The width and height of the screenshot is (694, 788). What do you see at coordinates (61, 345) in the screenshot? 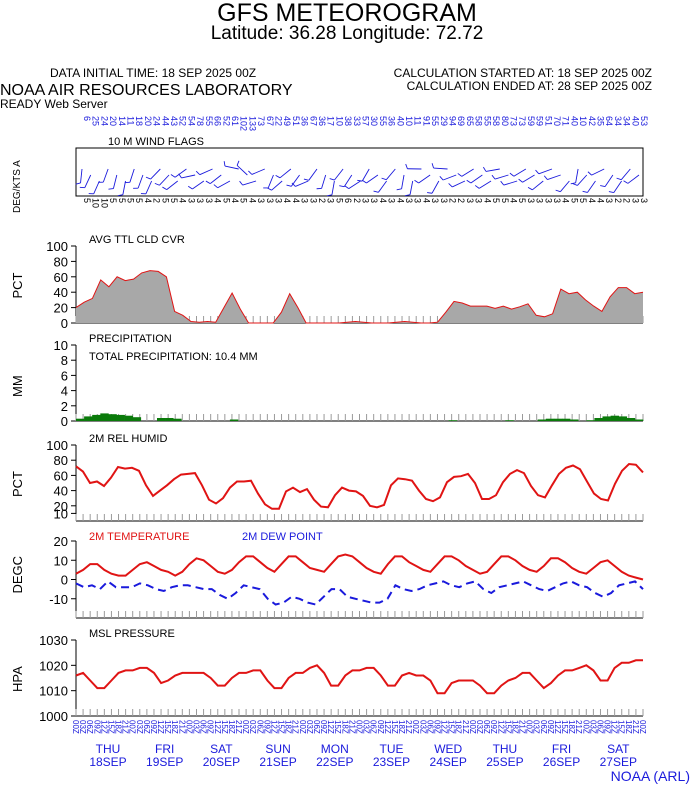
I see `precip-y-tick-label: 10` at bounding box center [61, 345].